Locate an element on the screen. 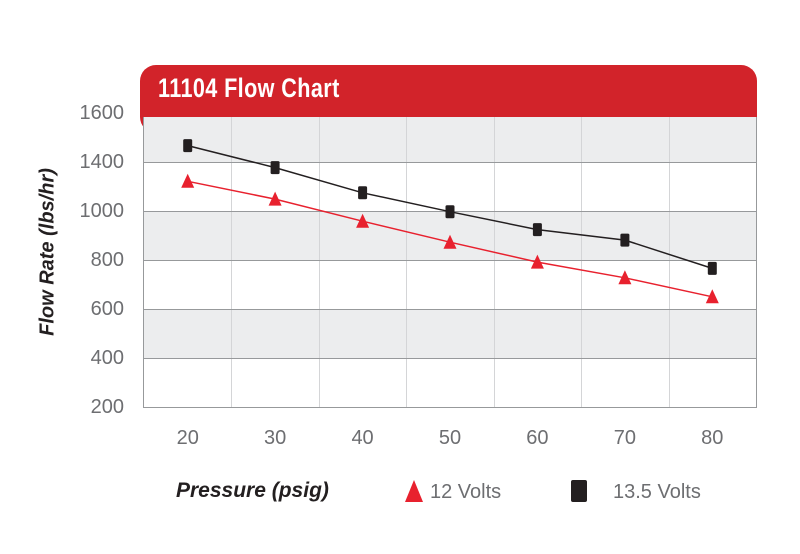 This screenshot has height=554, width=800. marker-12-volts-40psig is located at coordinates (363, 220).